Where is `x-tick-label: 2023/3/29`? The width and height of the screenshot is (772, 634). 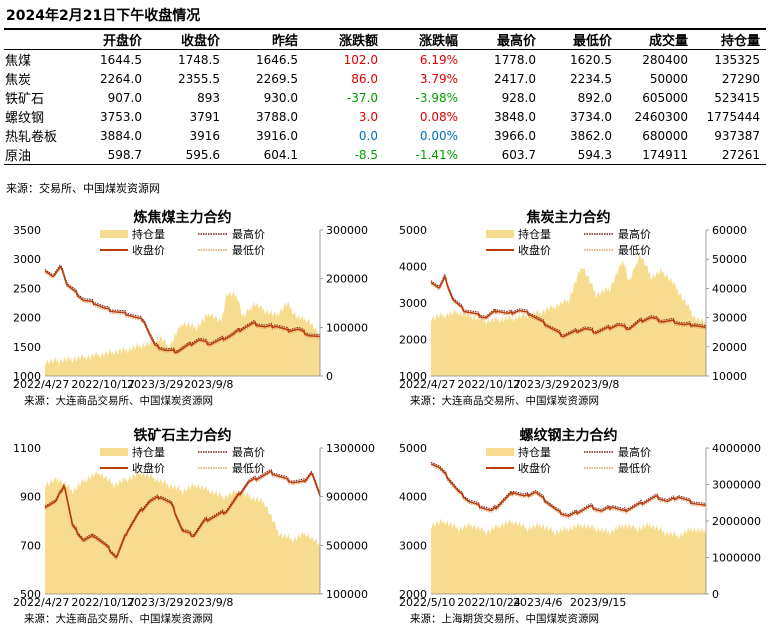
x-tick-label: 2023/3/29 is located at coordinates (541, 384).